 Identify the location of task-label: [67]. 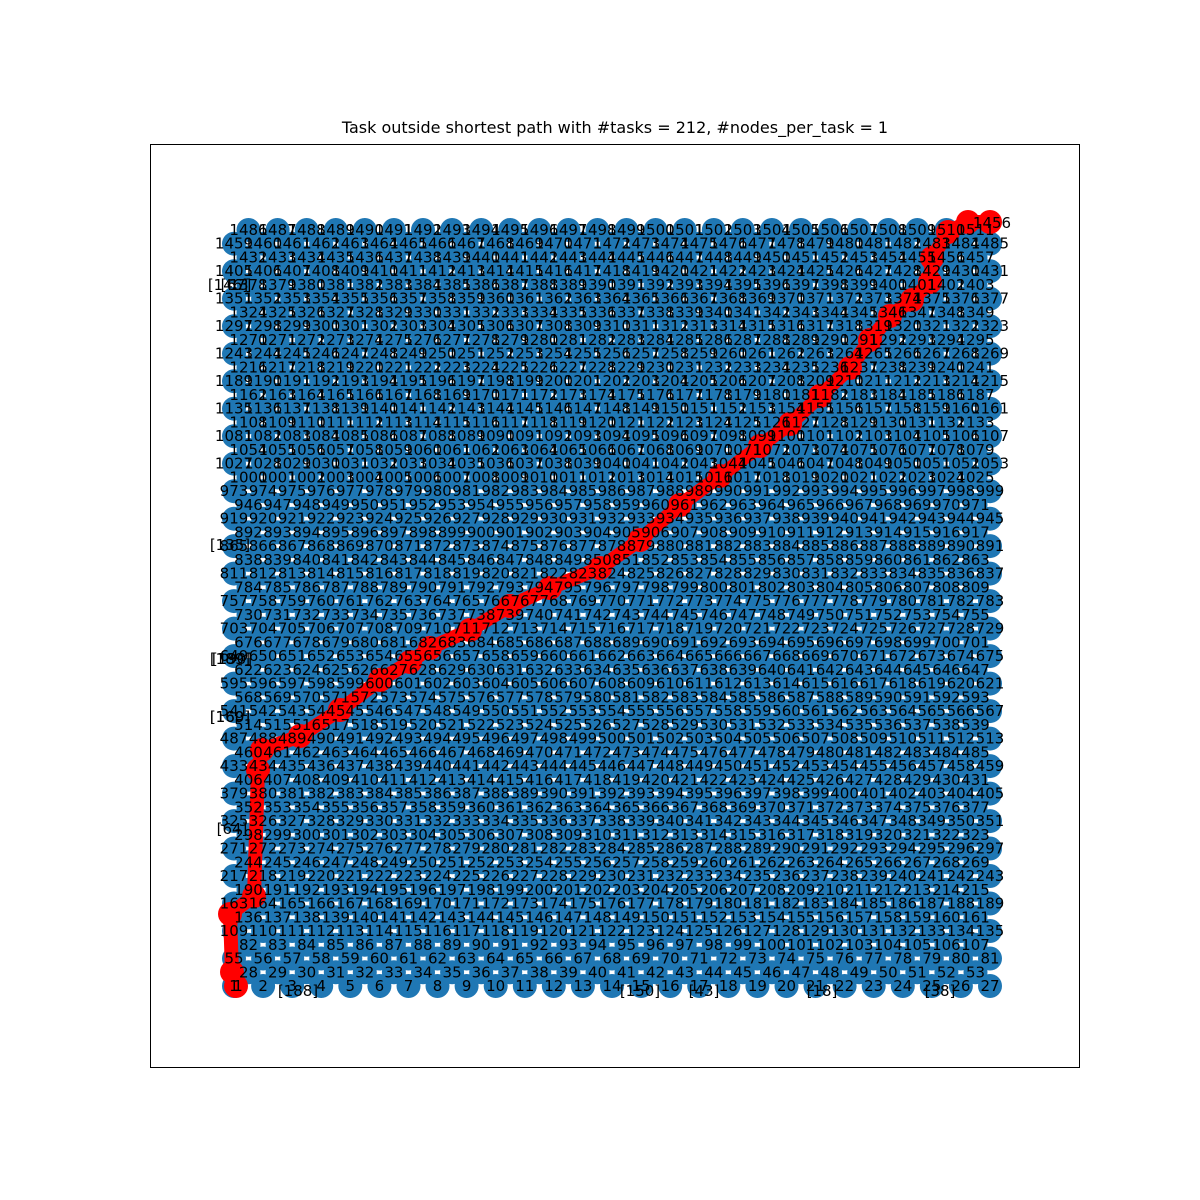
(236, 285).